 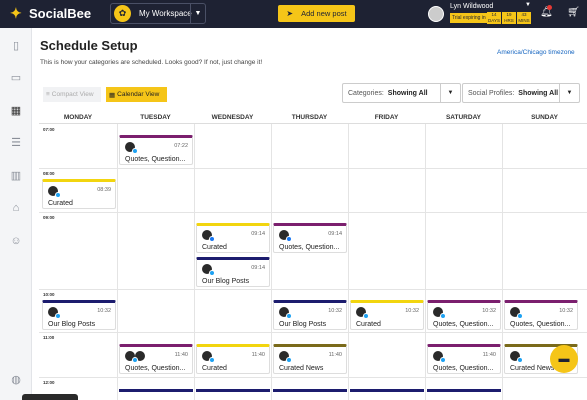 What do you see at coordinates (50, 397) in the screenshot?
I see `tooltip` at bounding box center [50, 397].